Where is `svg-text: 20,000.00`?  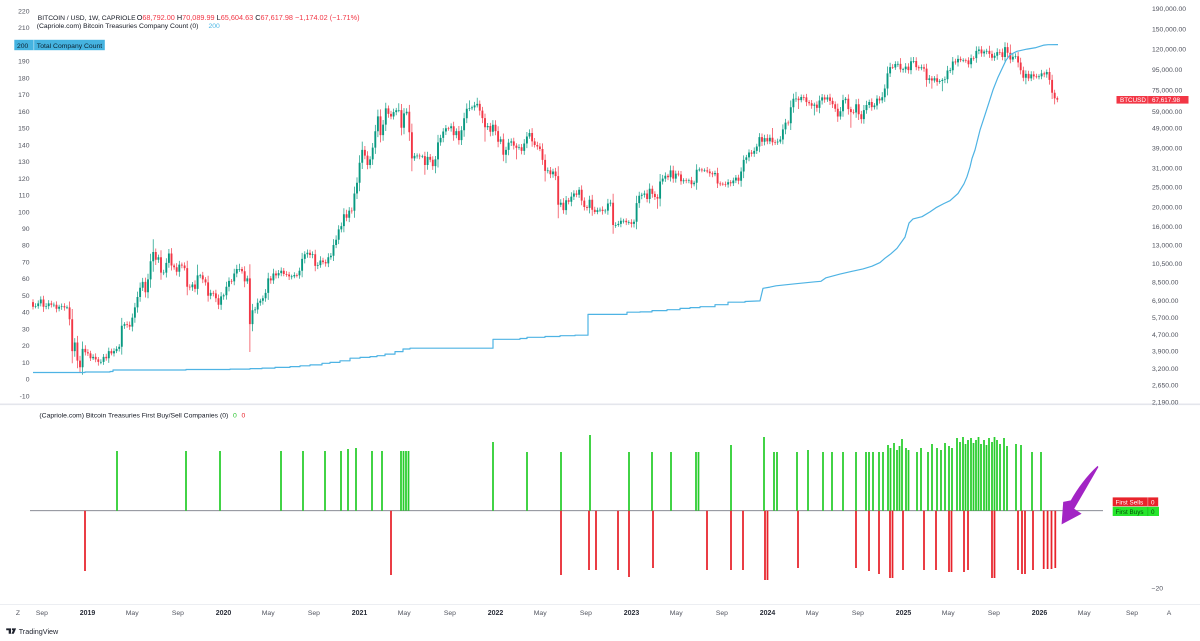 svg-text: 20,000.00 is located at coordinates (1167, 207).